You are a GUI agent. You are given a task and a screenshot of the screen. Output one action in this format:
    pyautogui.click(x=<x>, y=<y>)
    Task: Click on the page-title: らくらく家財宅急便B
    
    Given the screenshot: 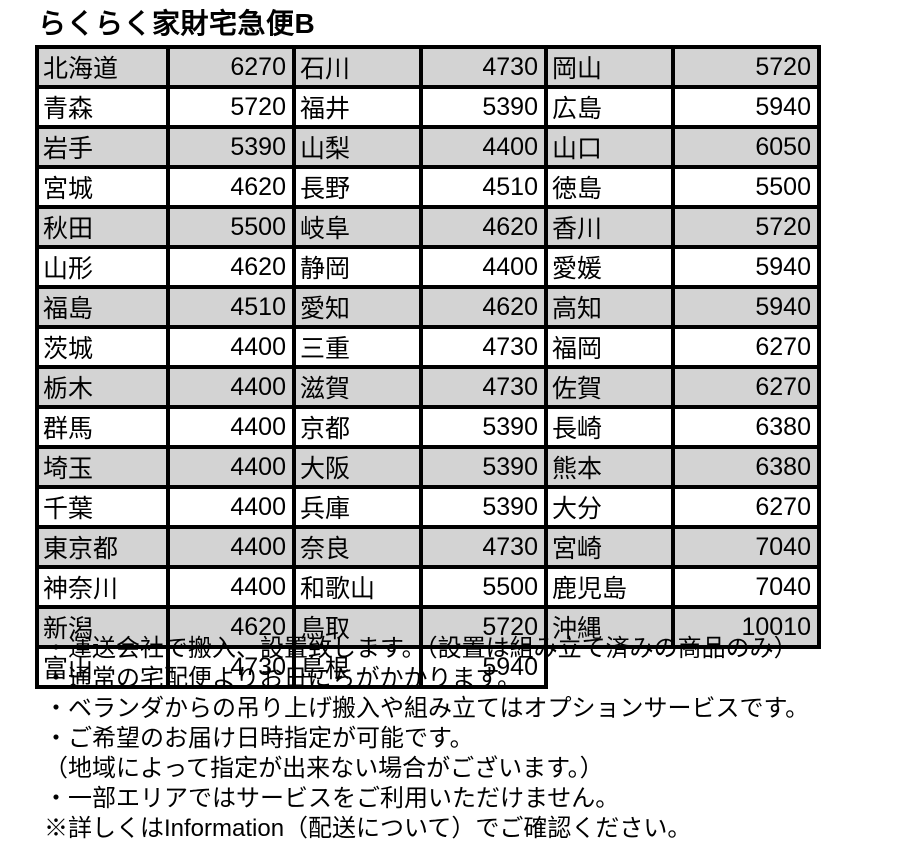 What is the action you would take?
    pyautogui.click(x=177, y=23)
    